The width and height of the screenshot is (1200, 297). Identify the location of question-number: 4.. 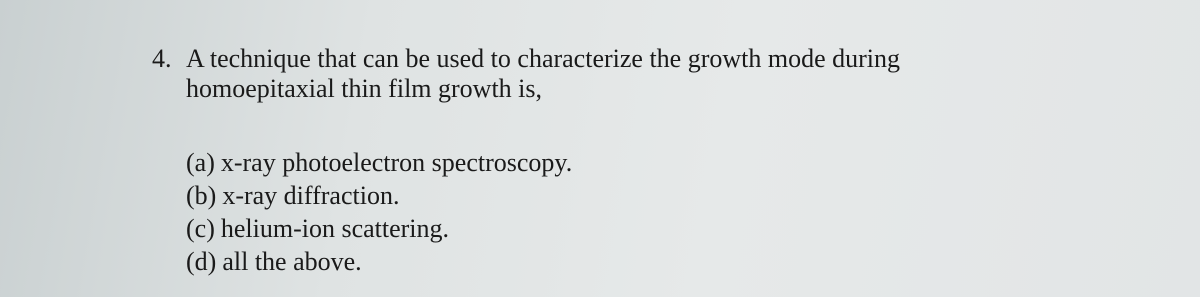
(162, 58).